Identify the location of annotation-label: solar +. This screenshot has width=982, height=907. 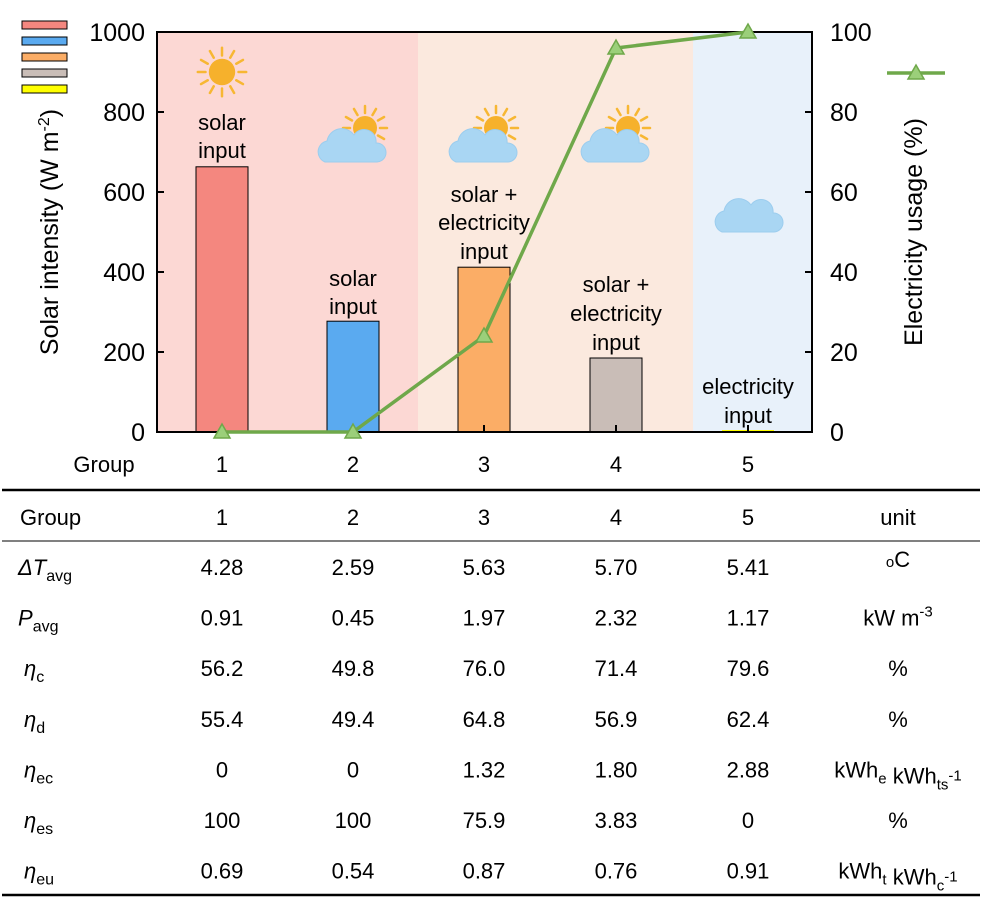
(484, 194).